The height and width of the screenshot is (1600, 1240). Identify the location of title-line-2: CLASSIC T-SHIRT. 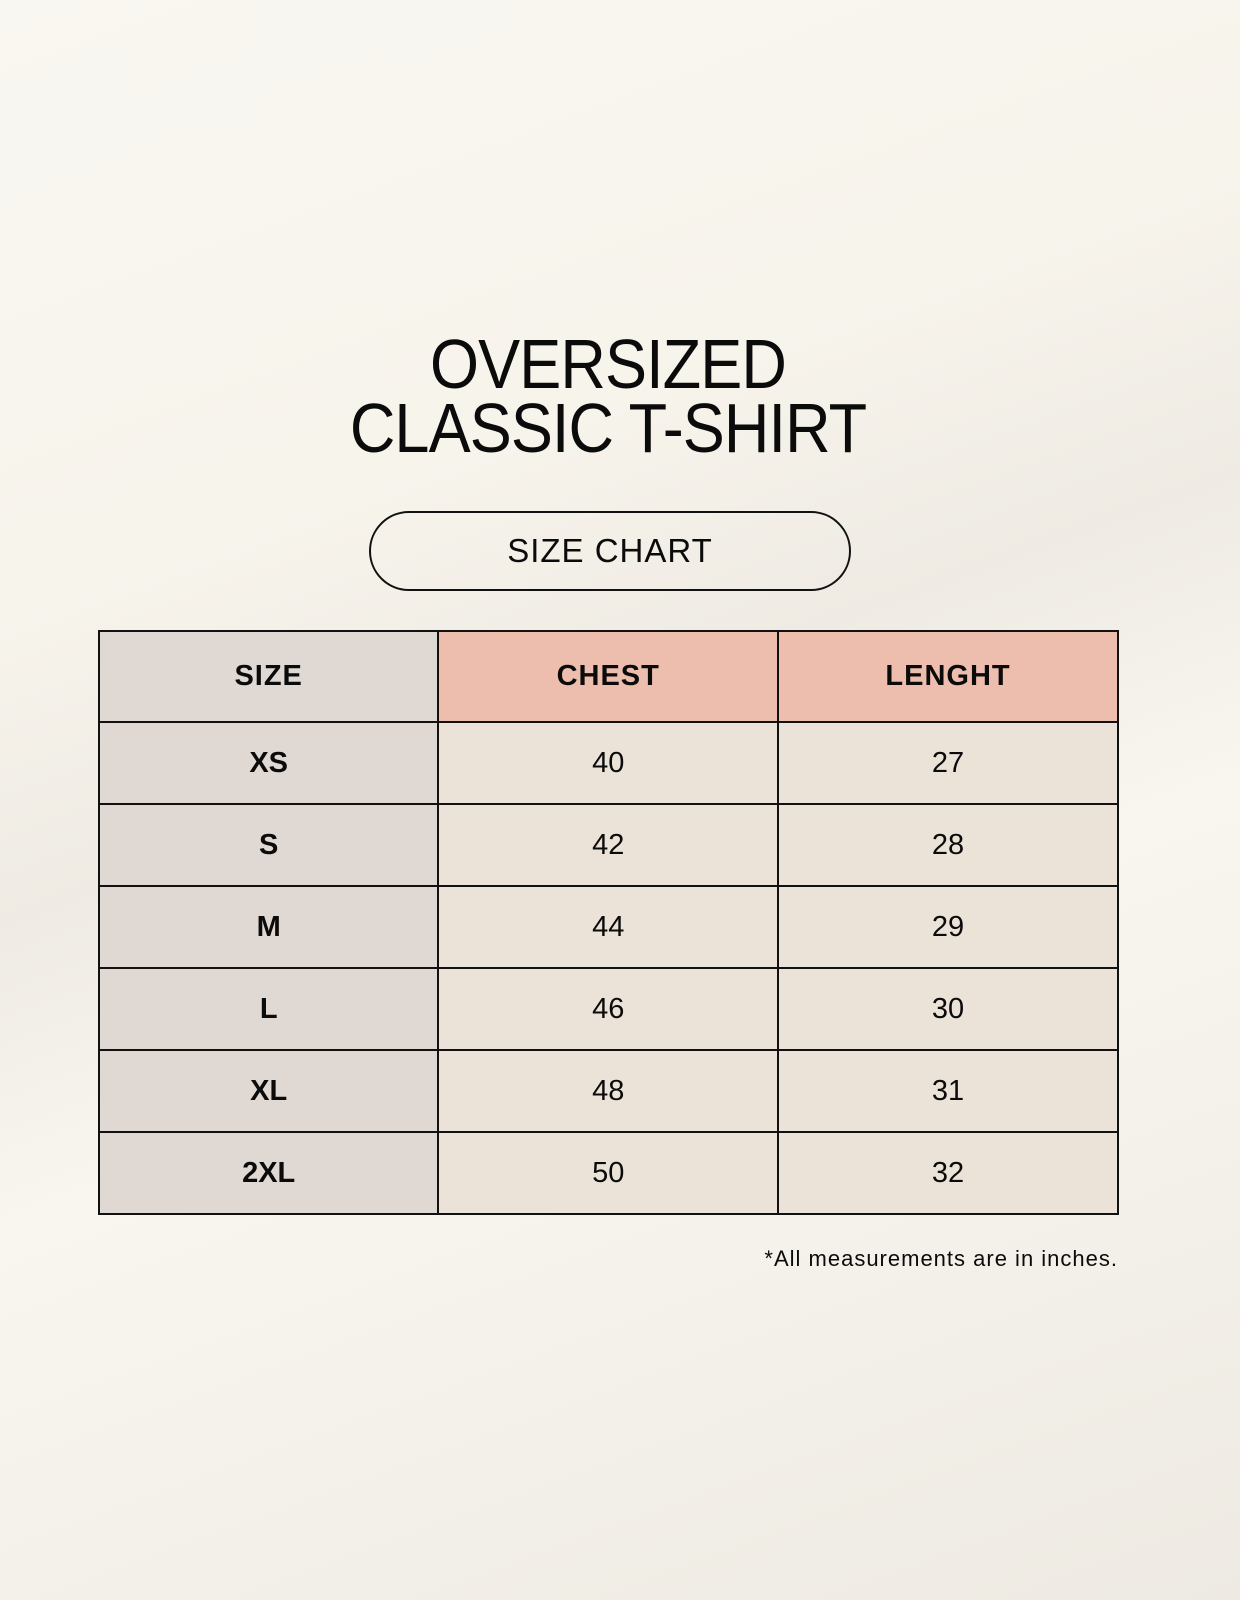
(608, 428).